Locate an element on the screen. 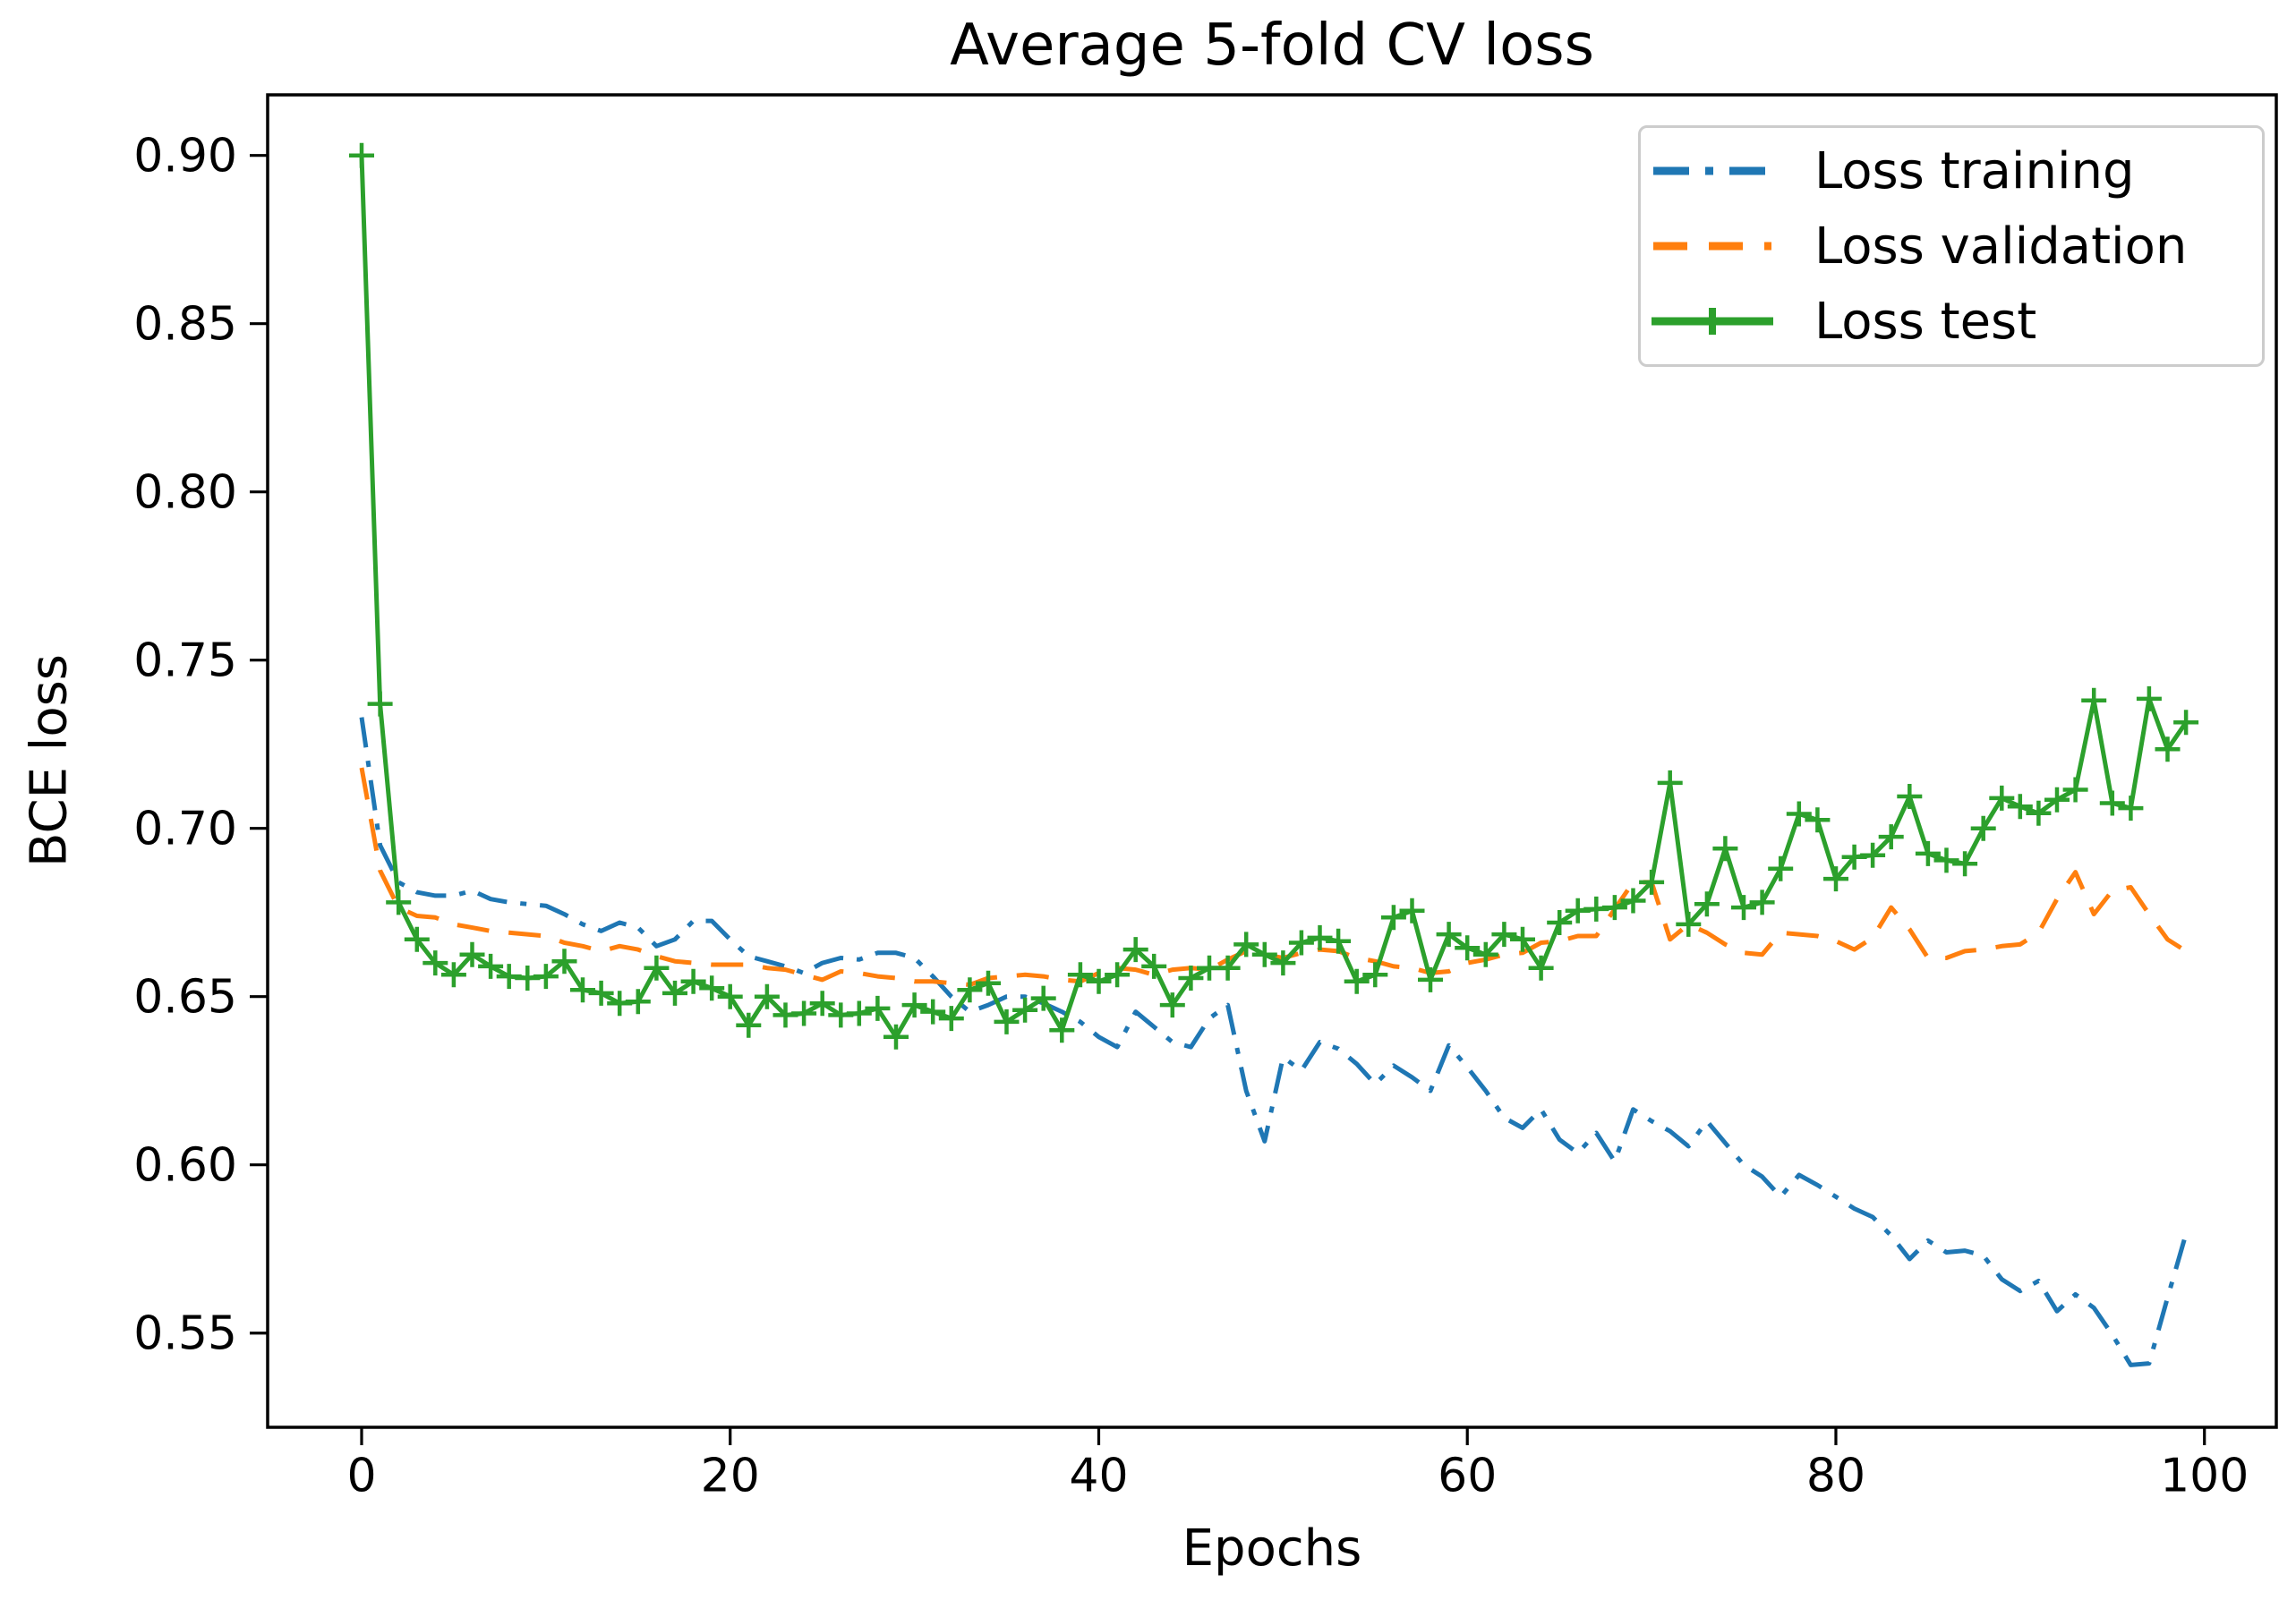 This screenshot has height=1600, width=2296. solid-plus-line-icon is located at coordinates (1712, 321).